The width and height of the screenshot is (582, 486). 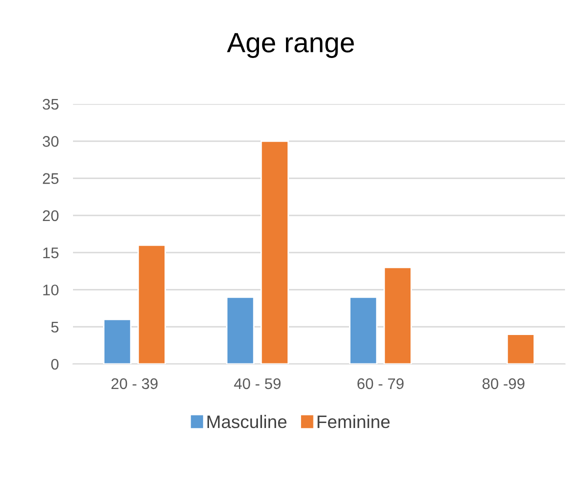 I want to click on y-tick-label: 10, so click(x=51, y=290).